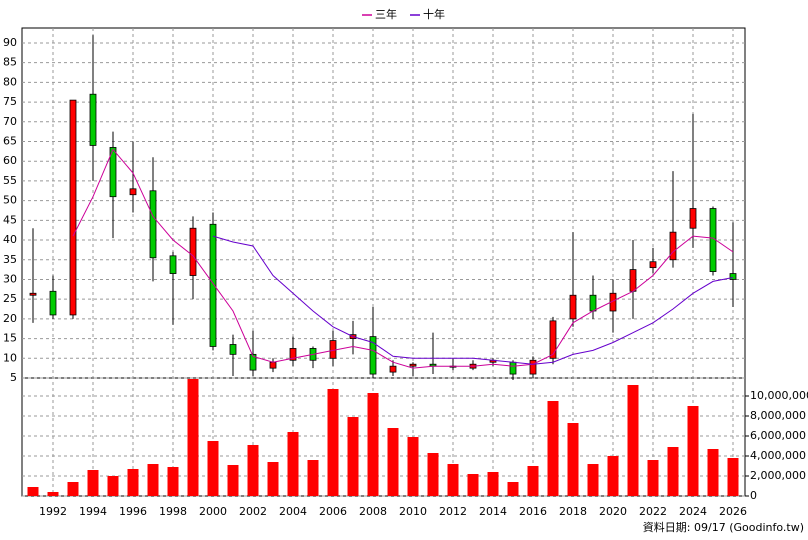  Describe the element at coordinates (10, 338) in the screenshot. I see `y-tick-label: 15` at that location.